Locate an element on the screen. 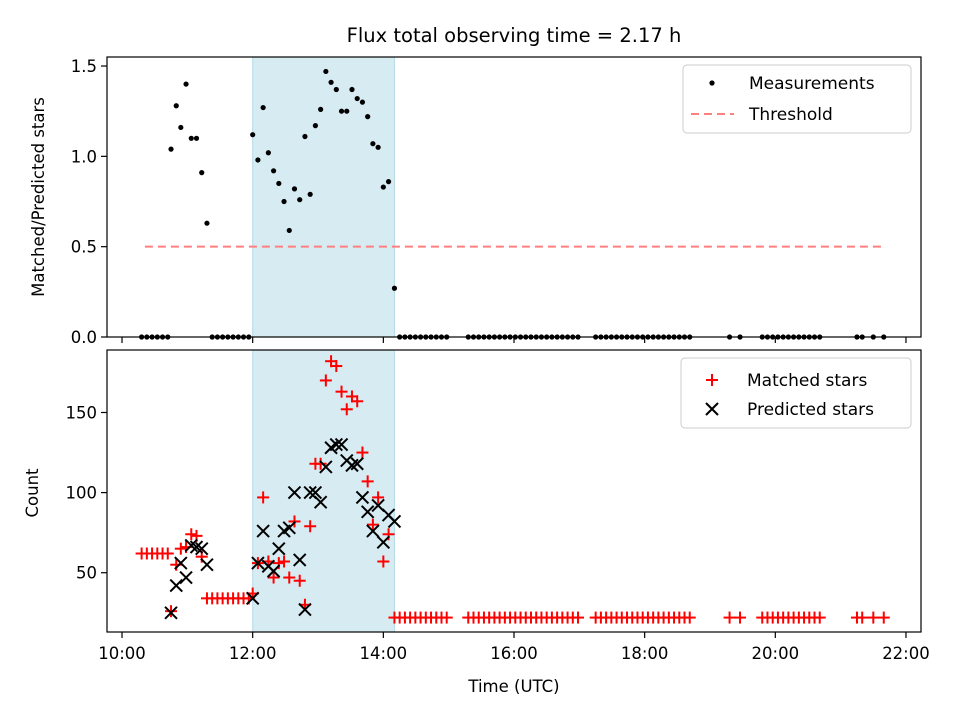  top-y-tick-label: 1.0 is located at coordinates (84, 156).